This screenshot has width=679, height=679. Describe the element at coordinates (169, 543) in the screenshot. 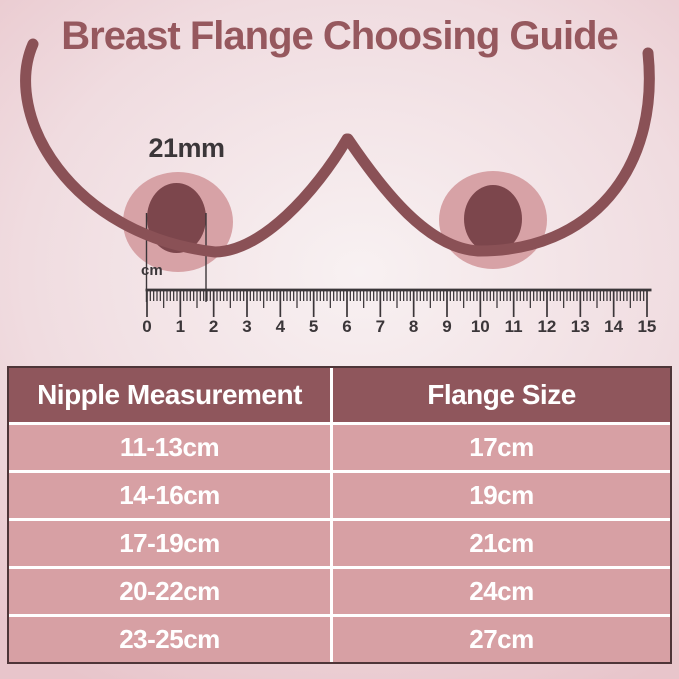

I see `table-cell-nipple-measurement: 17-19cm` at that location.